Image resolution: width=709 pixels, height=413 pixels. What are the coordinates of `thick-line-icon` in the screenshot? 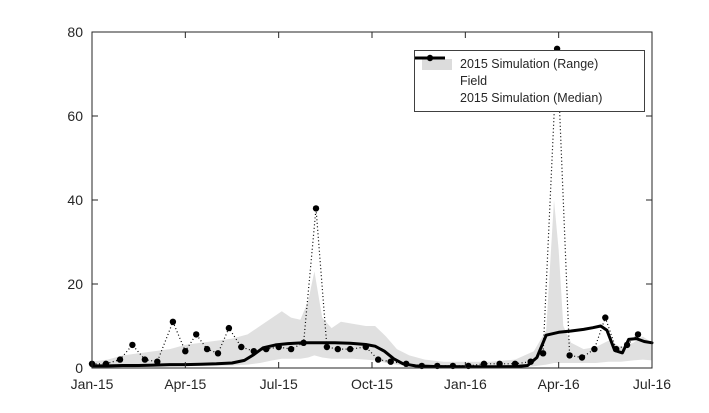 It's located at (430, 58).